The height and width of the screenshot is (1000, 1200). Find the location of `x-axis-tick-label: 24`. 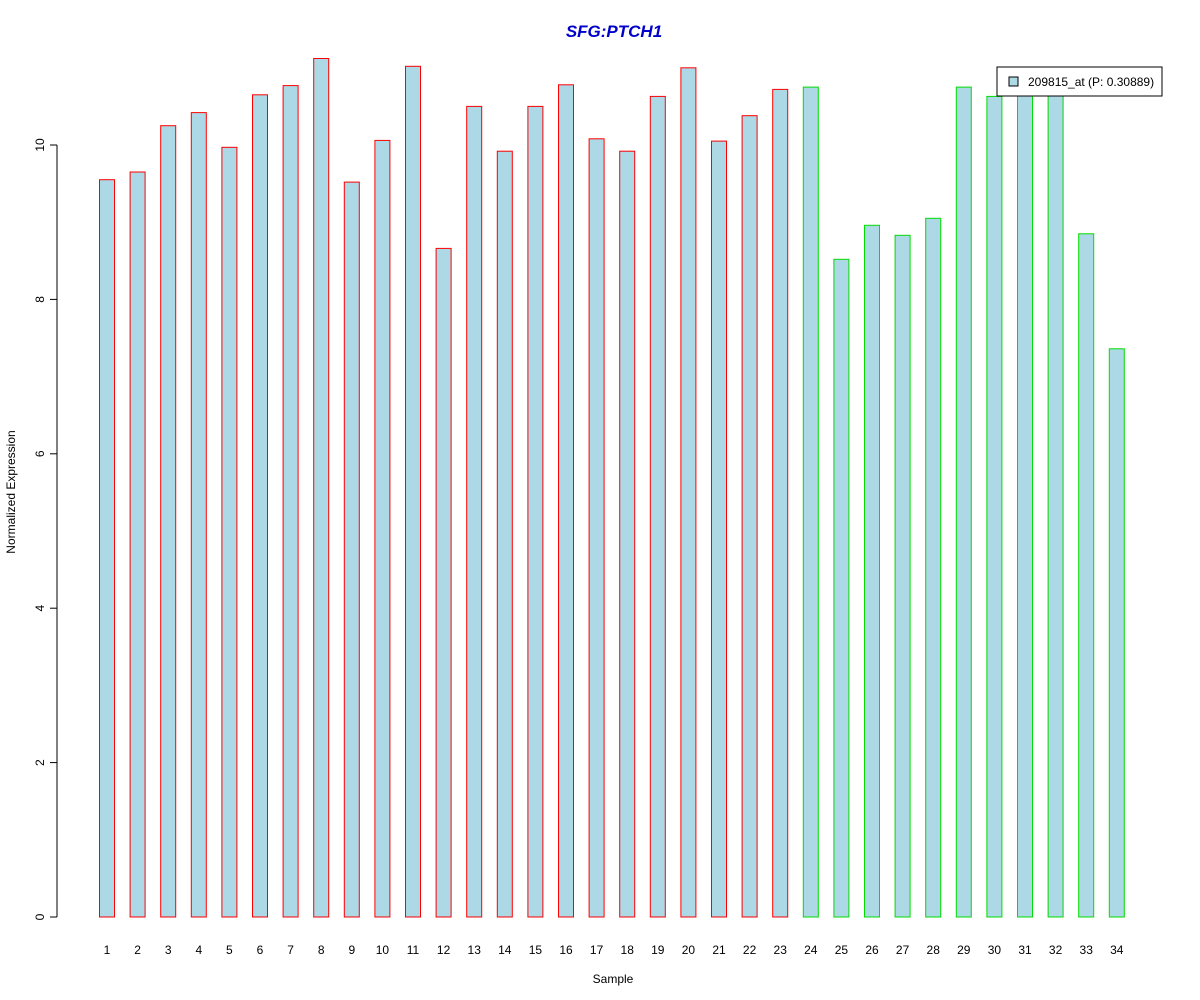

x-axis-tick-label: 24 is located at coordinates (811, 950).